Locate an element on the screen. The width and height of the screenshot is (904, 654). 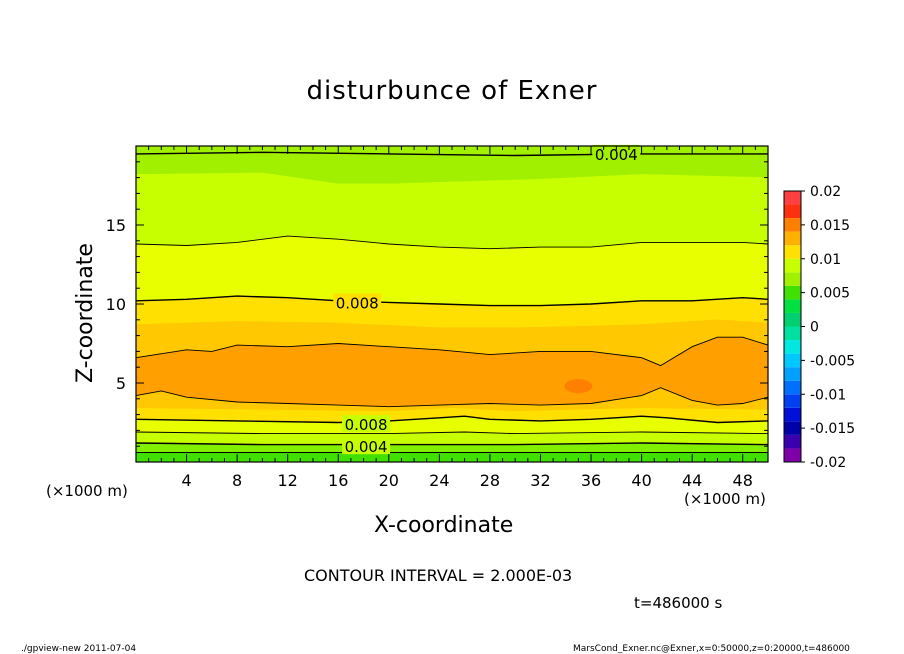
x-tick-label: 8 is located at coordinates (237, 480).